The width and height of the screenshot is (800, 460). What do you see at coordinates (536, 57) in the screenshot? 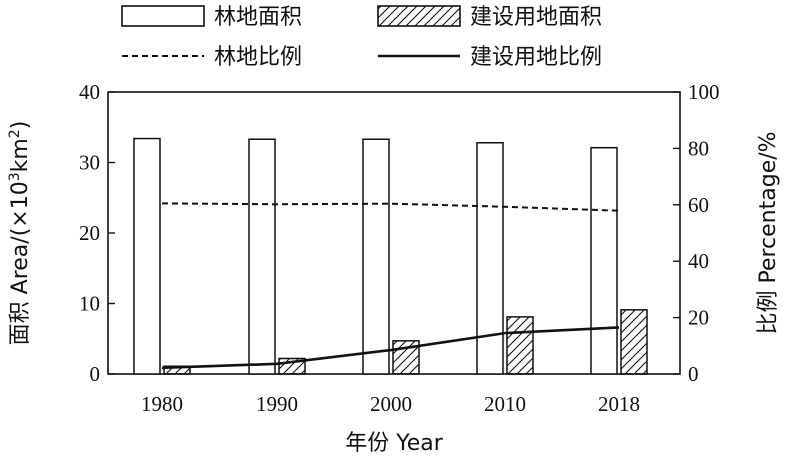
I see `legend-label-construction-ratio: 建设用地比例` at bounding box center [536, 57].